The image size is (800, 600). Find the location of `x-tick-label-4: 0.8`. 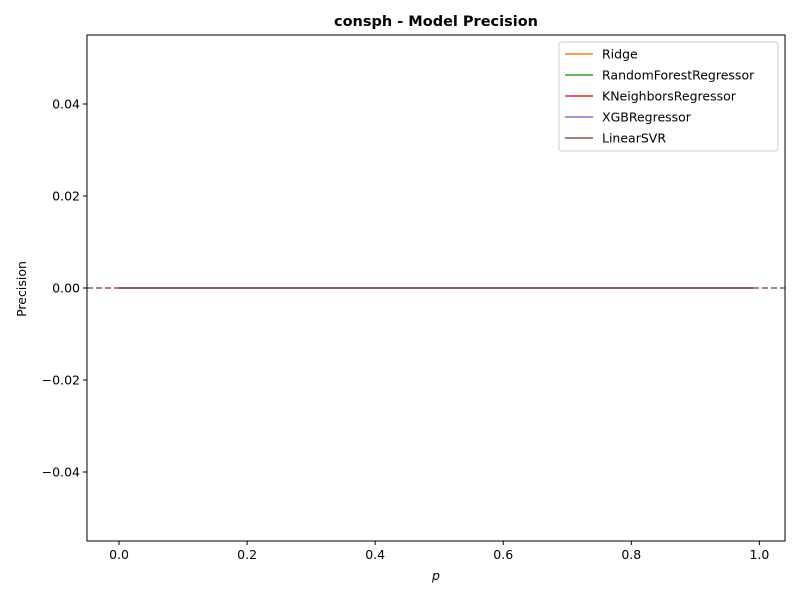

x-tick-label-4: 0.8 is located at coordinates (631, 554).